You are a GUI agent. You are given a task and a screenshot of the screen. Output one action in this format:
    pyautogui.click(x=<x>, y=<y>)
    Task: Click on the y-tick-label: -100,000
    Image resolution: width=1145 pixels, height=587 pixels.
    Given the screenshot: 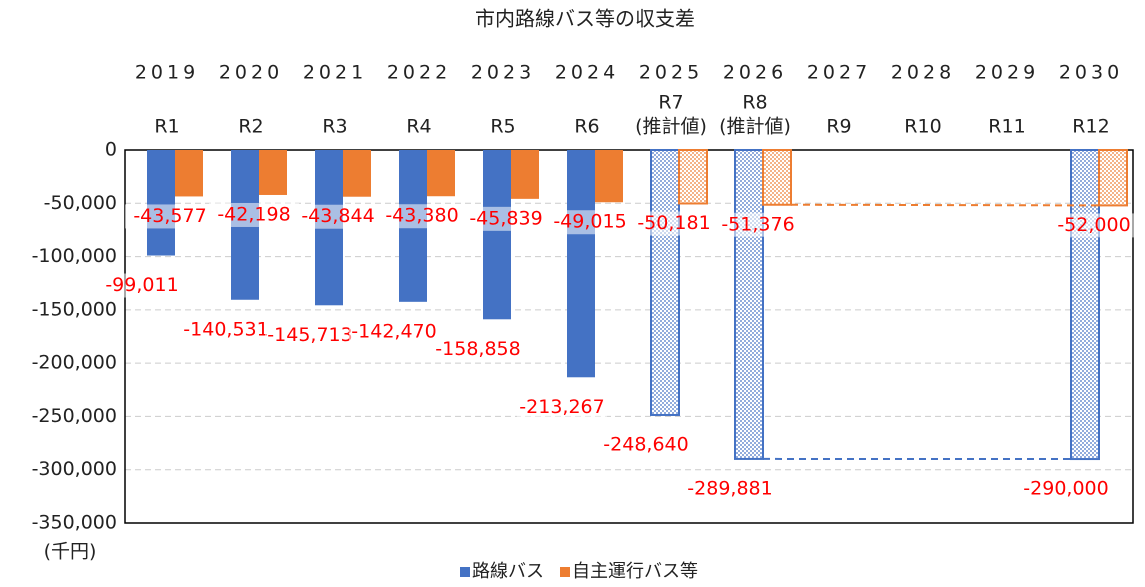 What is the action you would take?
    pyautogui.click(x=74, y=256)
    